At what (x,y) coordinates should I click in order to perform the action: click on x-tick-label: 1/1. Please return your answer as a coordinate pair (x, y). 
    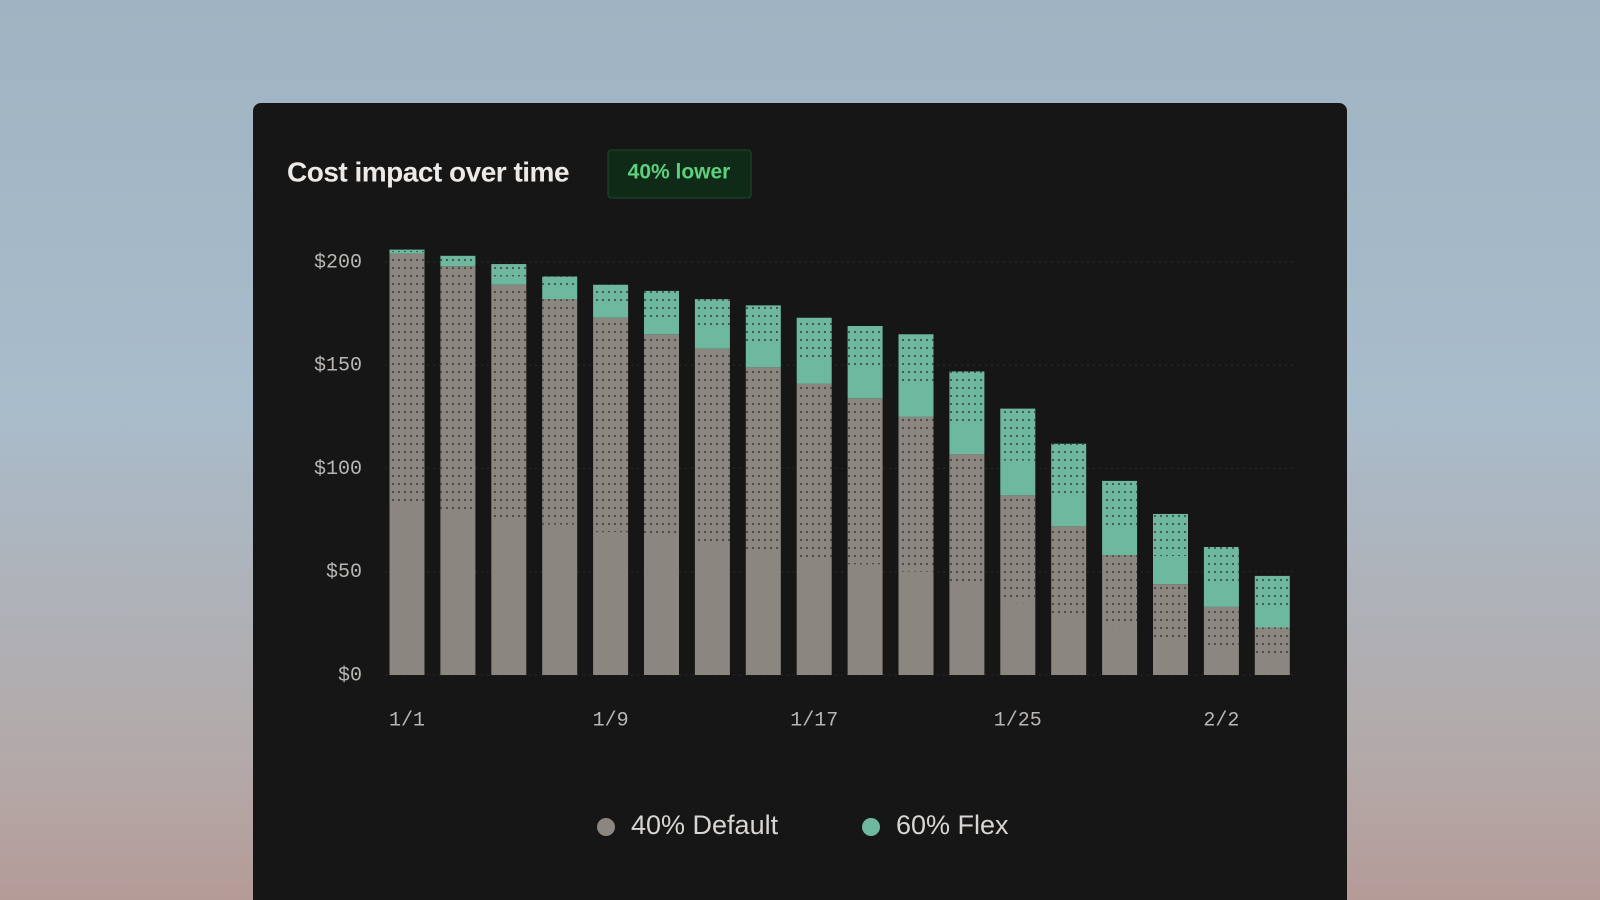
    Looking at the image, I should click on (407, 720).